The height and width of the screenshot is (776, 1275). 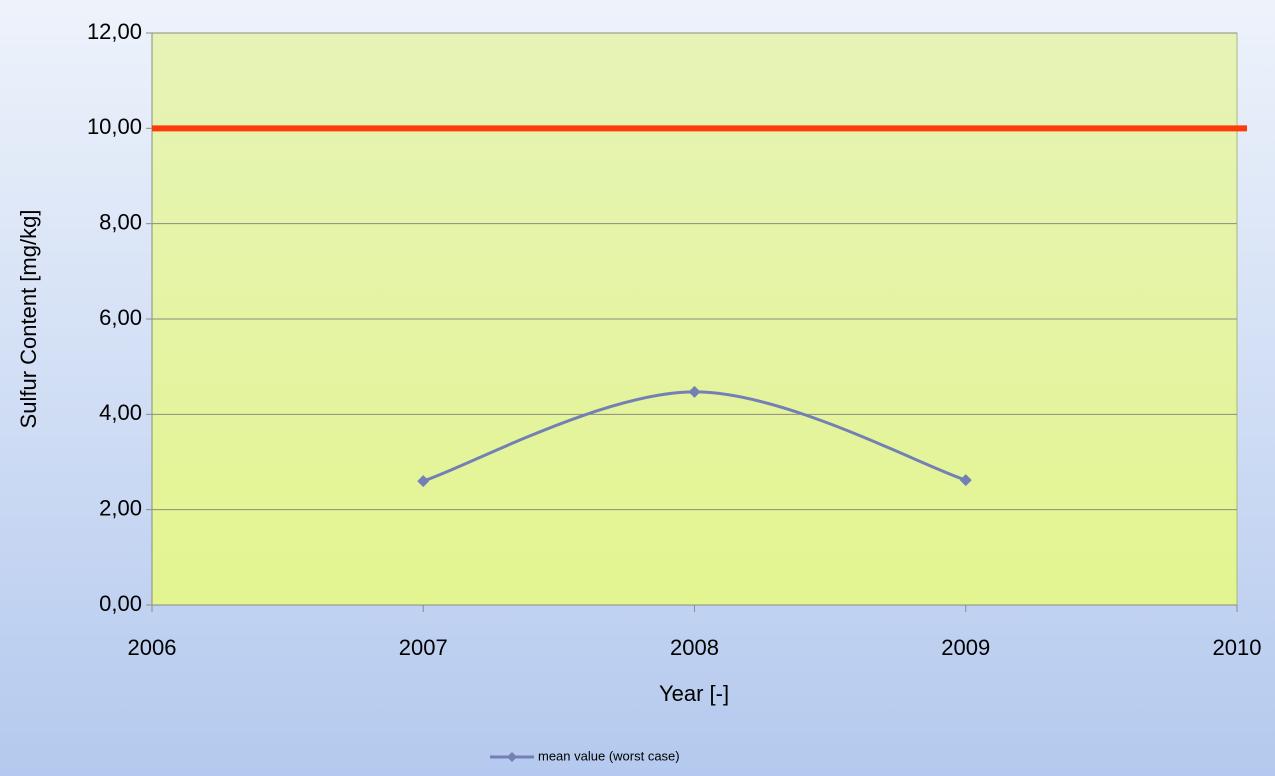 I want to click on y-tick-label: 6,00, so click(x=120, y=317).